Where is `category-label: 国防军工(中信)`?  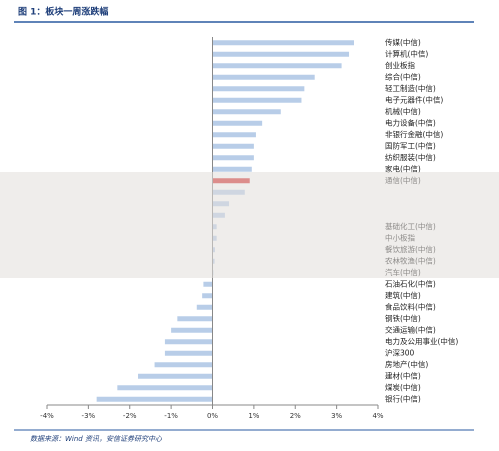
category-label: 国防军工(中信) is located at coordinates (410, 145).